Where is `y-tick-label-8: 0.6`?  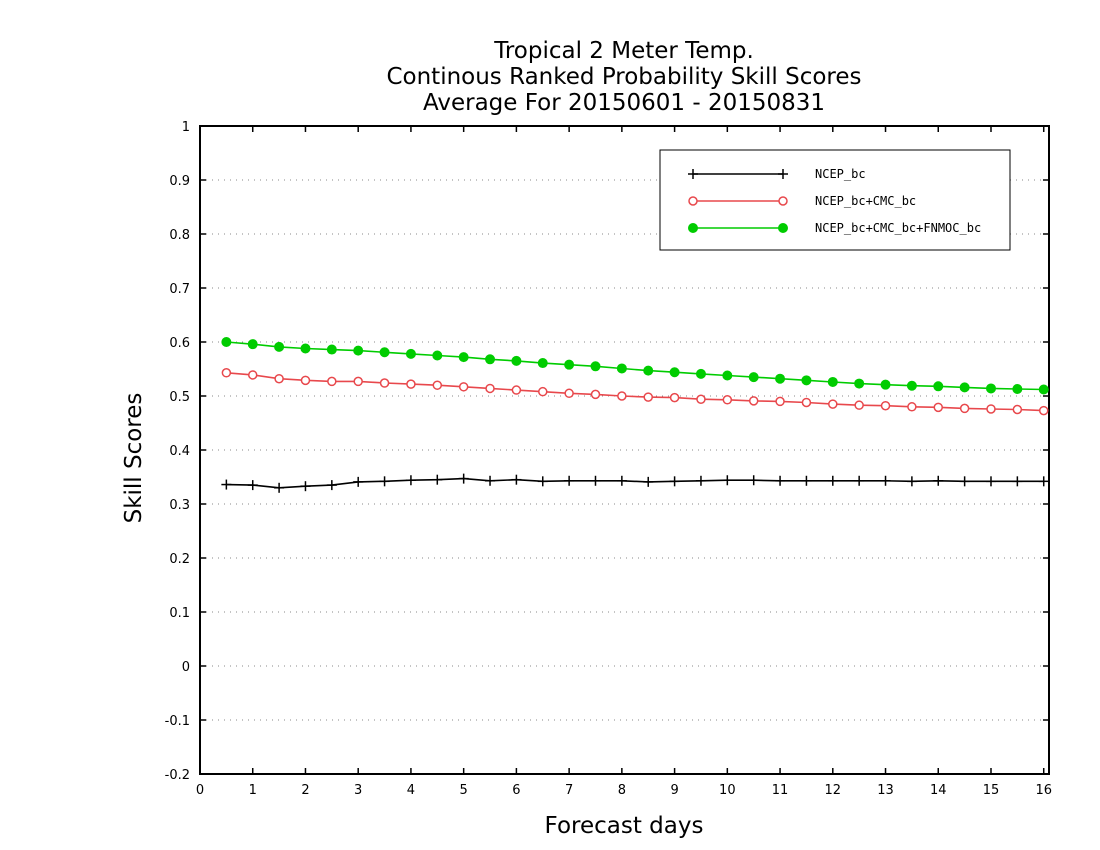
y-tick-label-8: 0.6 is located at coordinates (179, 343).